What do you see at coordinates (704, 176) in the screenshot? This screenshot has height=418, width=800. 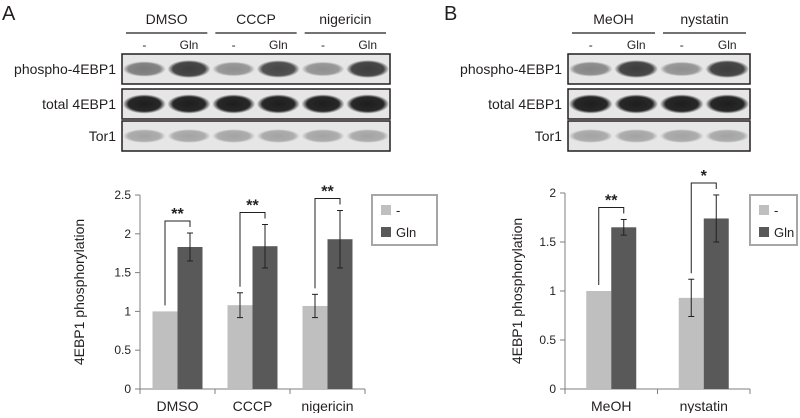 I see `significance-marker: *` at bounding box center [704, 176].